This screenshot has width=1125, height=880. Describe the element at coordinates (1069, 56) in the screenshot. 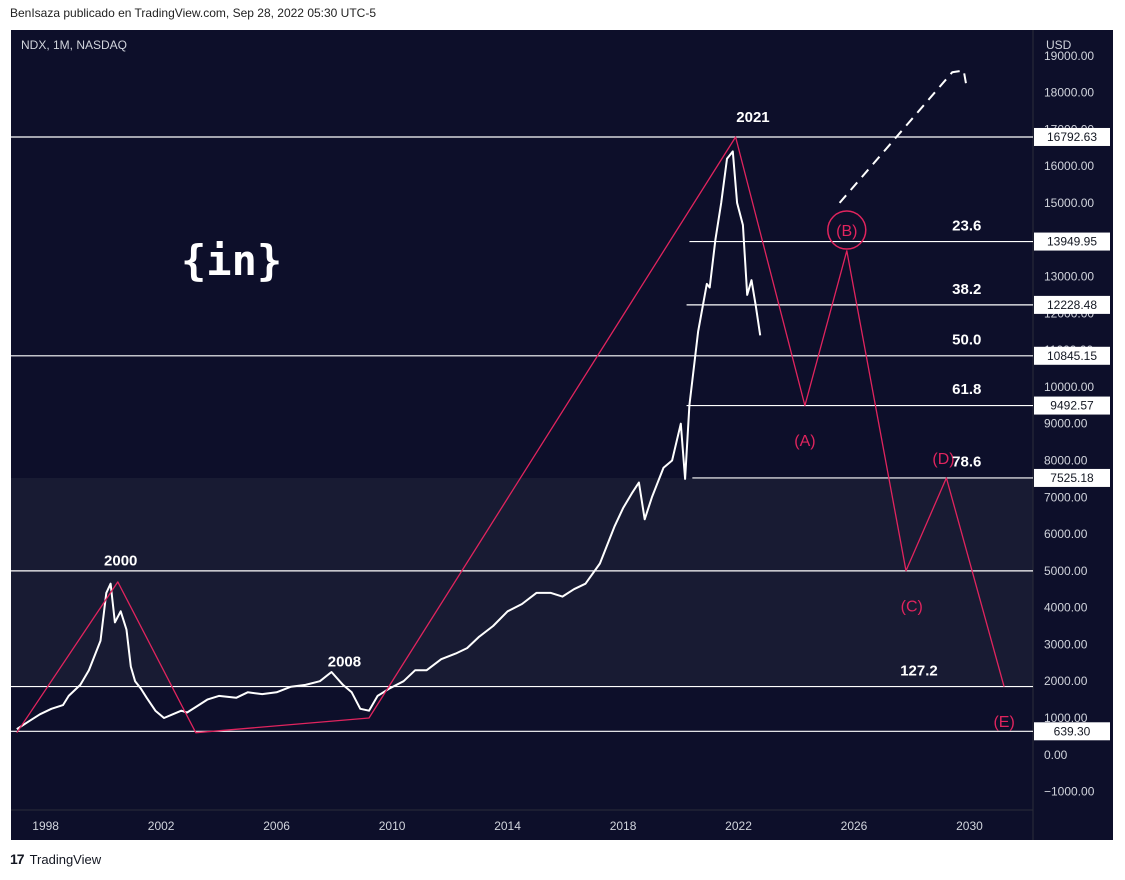

I see `y-tick-label: 19000.00` at that location.